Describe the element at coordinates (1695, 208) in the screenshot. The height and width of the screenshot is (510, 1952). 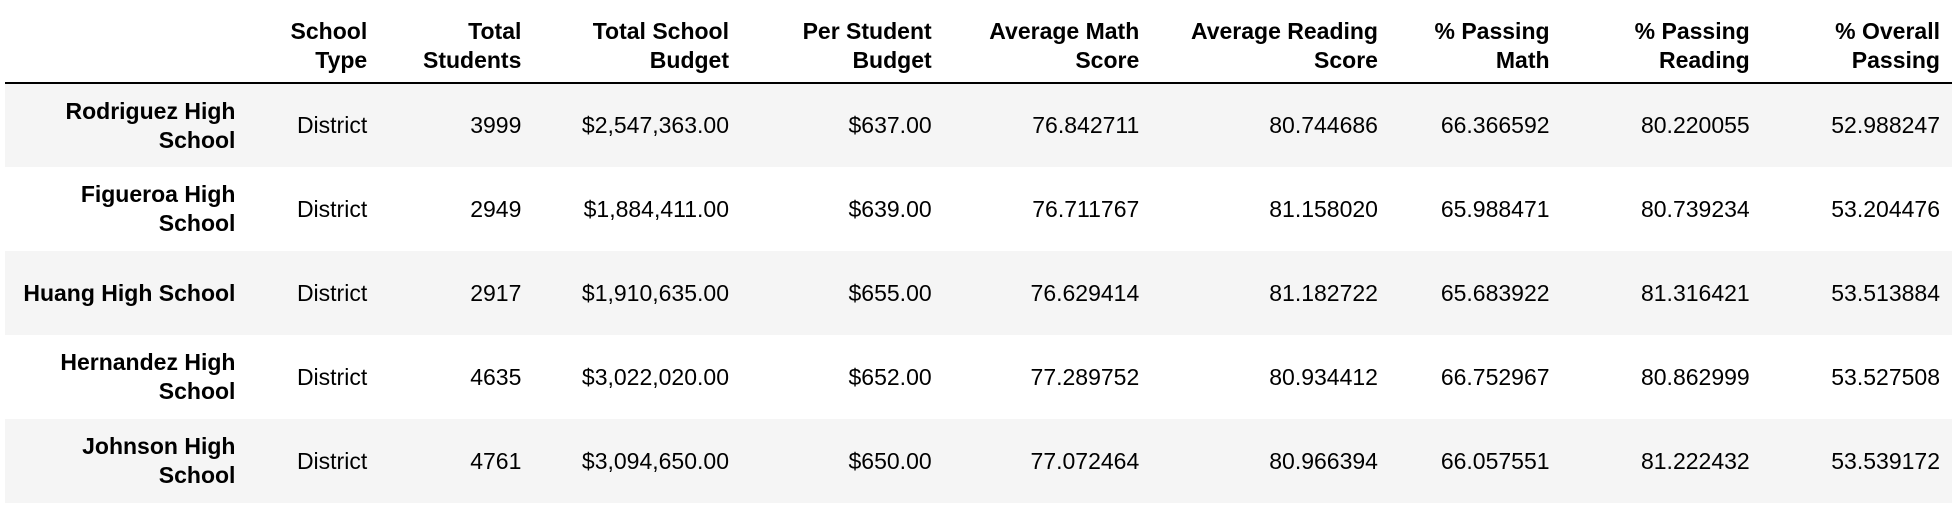
I see `cell-pct-passing-reading: 80.739234` at that location.